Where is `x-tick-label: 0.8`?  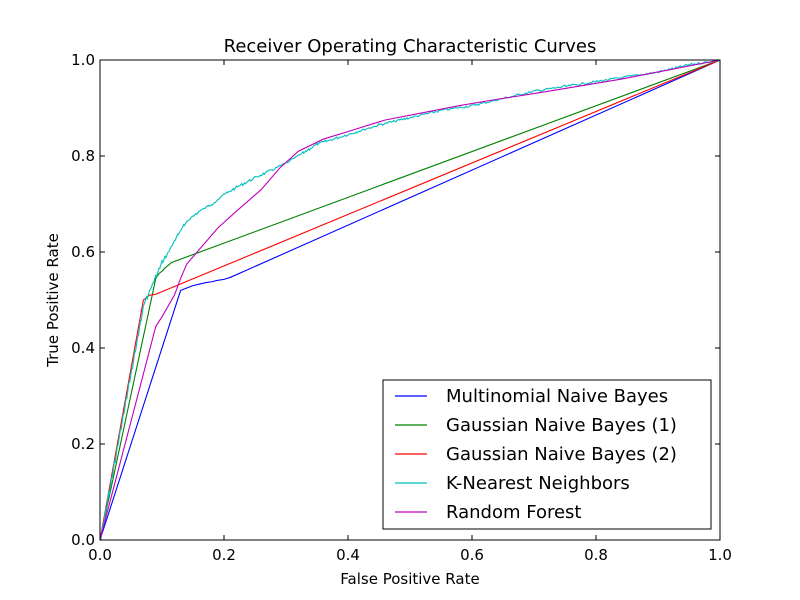 x-tick-label: 0.8 is located at coordinates (596, 555).